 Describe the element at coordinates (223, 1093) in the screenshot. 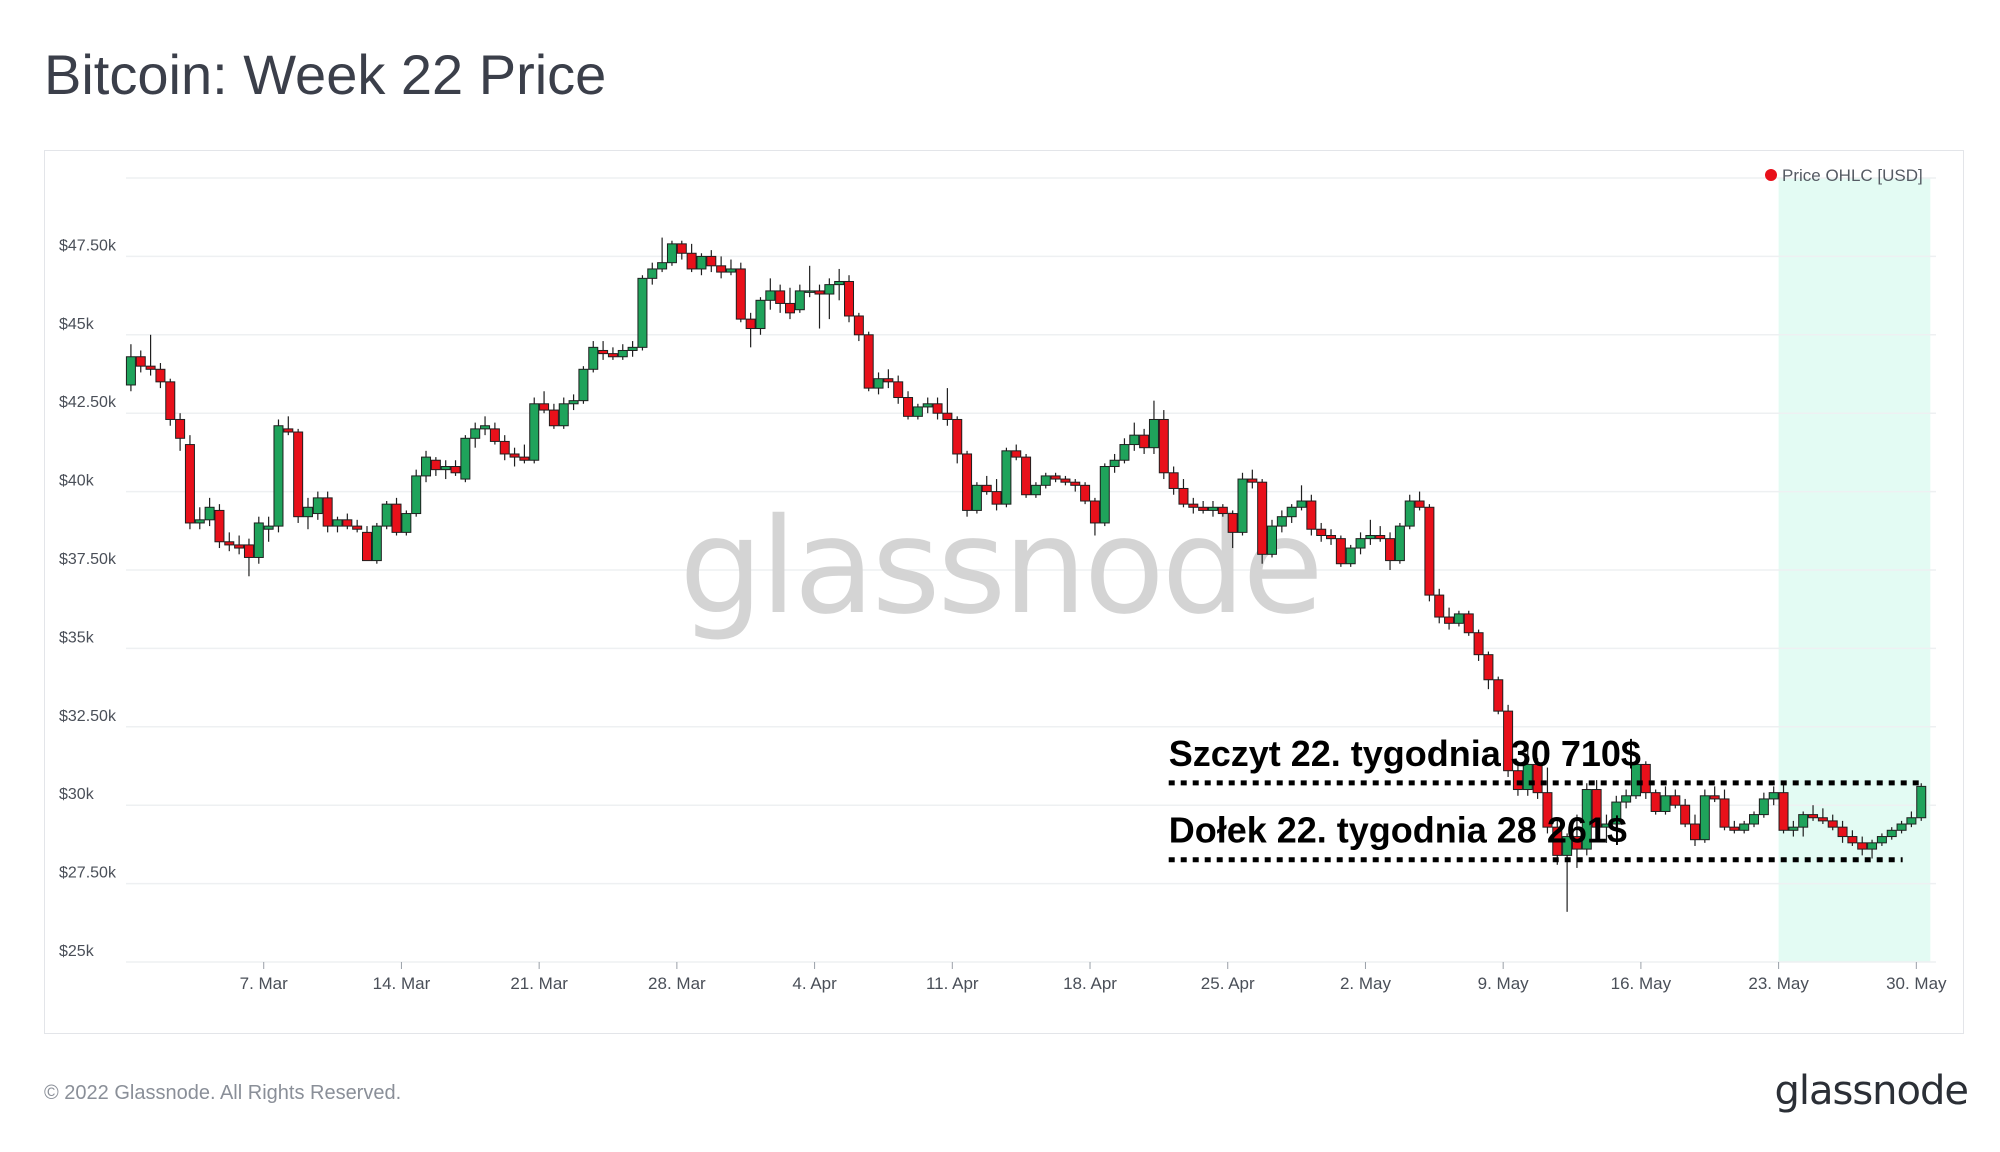

I see `copyright-footer: © 2022 Glassnode. All Rights Reserved.` at that location.